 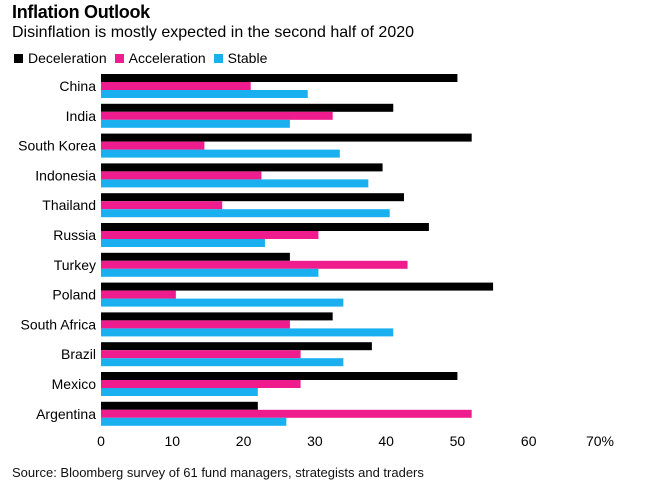 I want to click on category-label-south-africa: South Africa, so click(x=59, y=324).